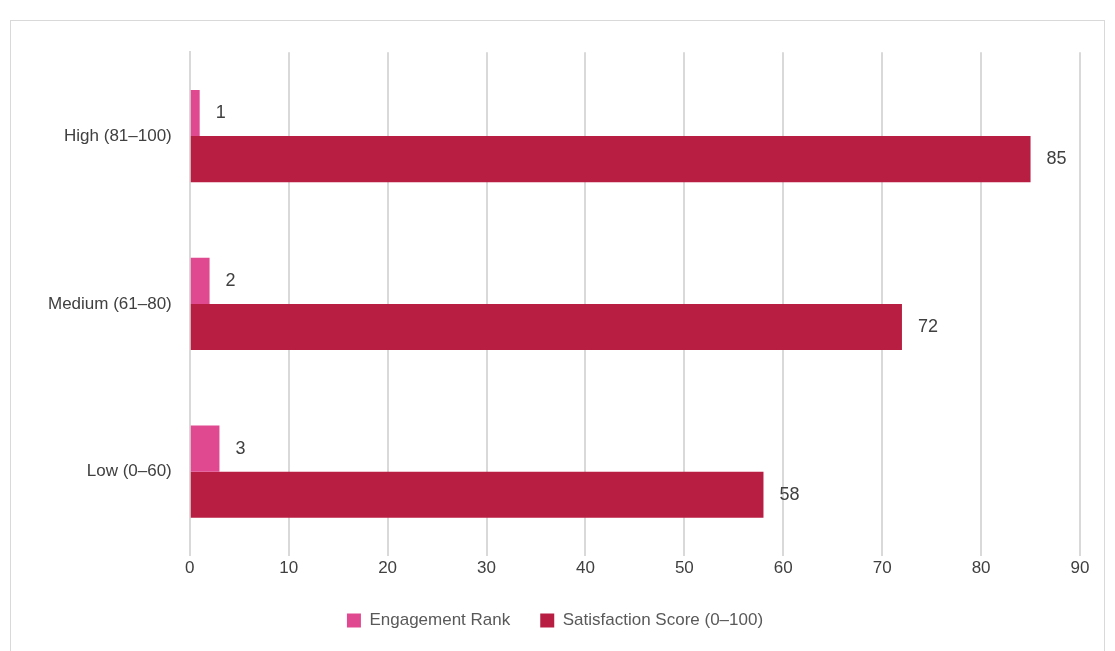  Describe the element at coordinates (783, 568) in the screenshot. I see `x-tick-label: 60` at that location.